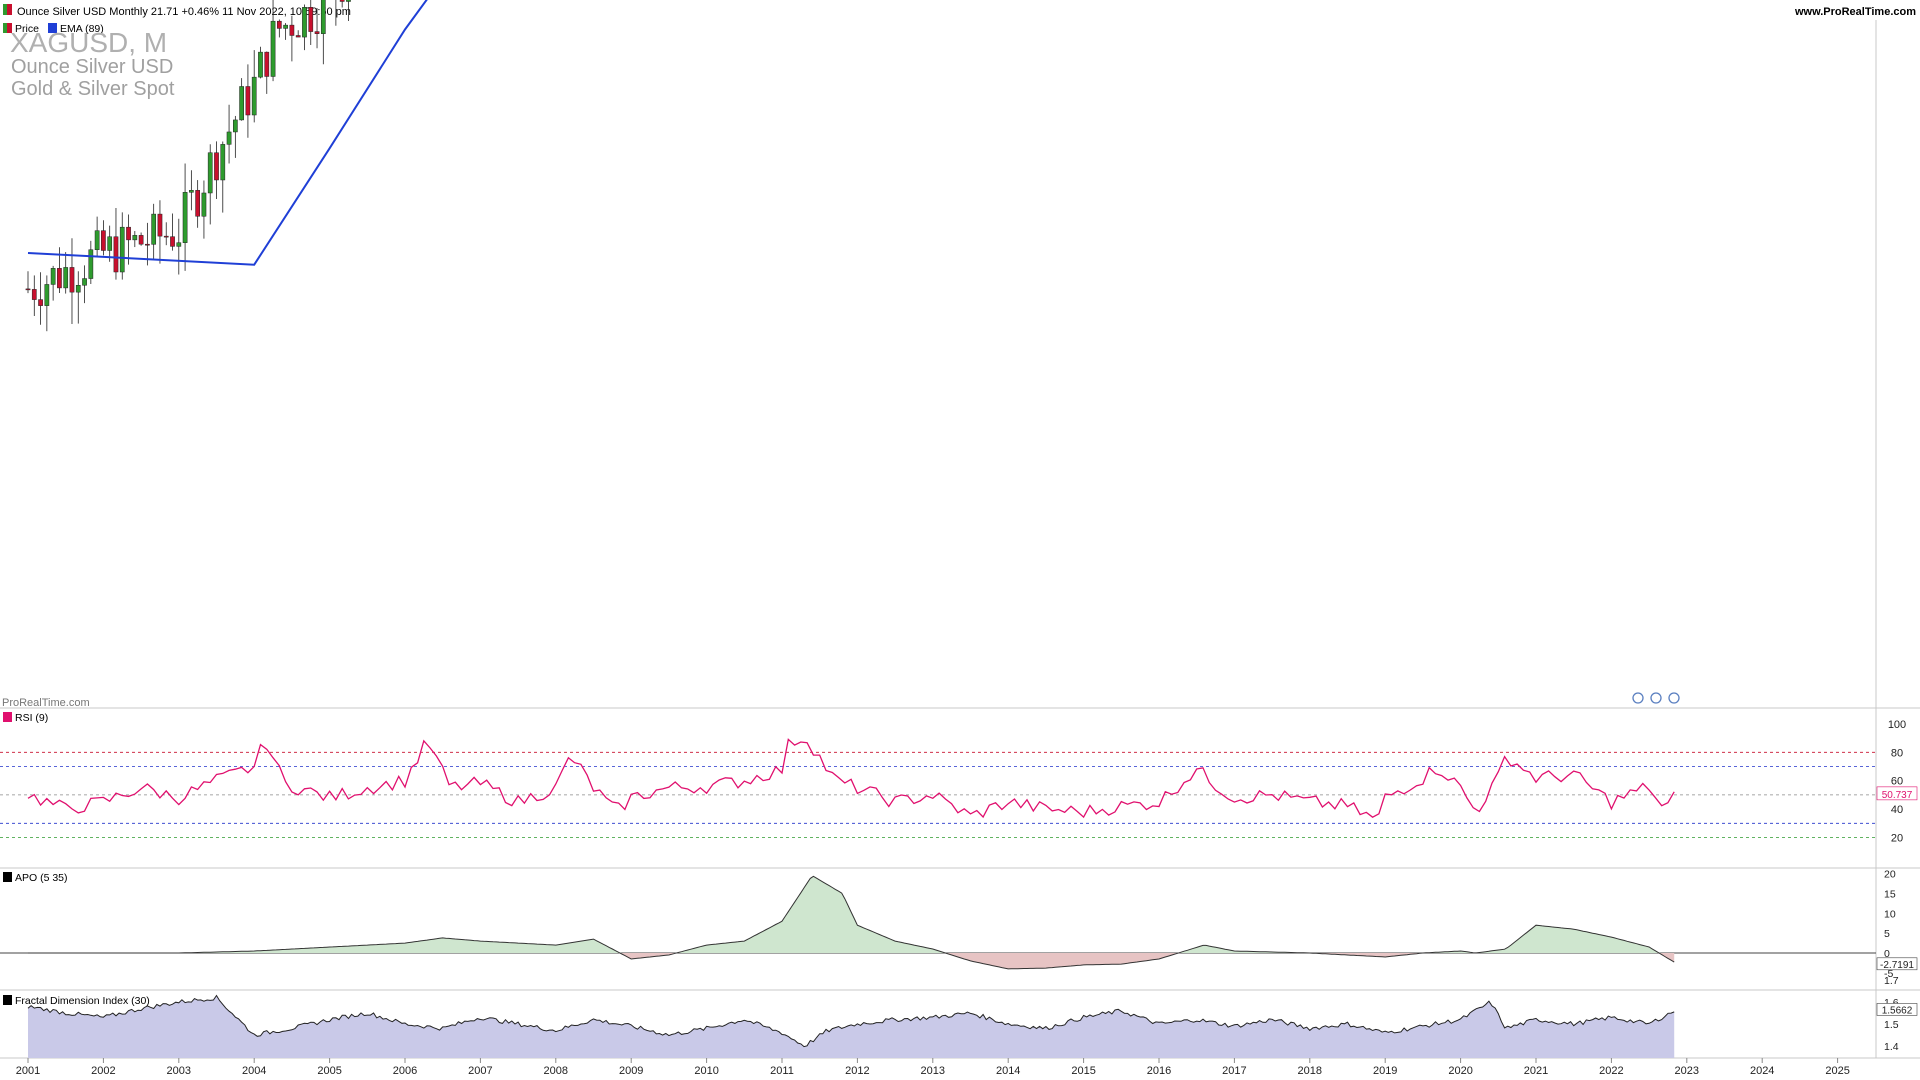  Describe the element at coordinates (1762, 1071) in the screenshot. I see `x-tick-label: 2024` at that location.